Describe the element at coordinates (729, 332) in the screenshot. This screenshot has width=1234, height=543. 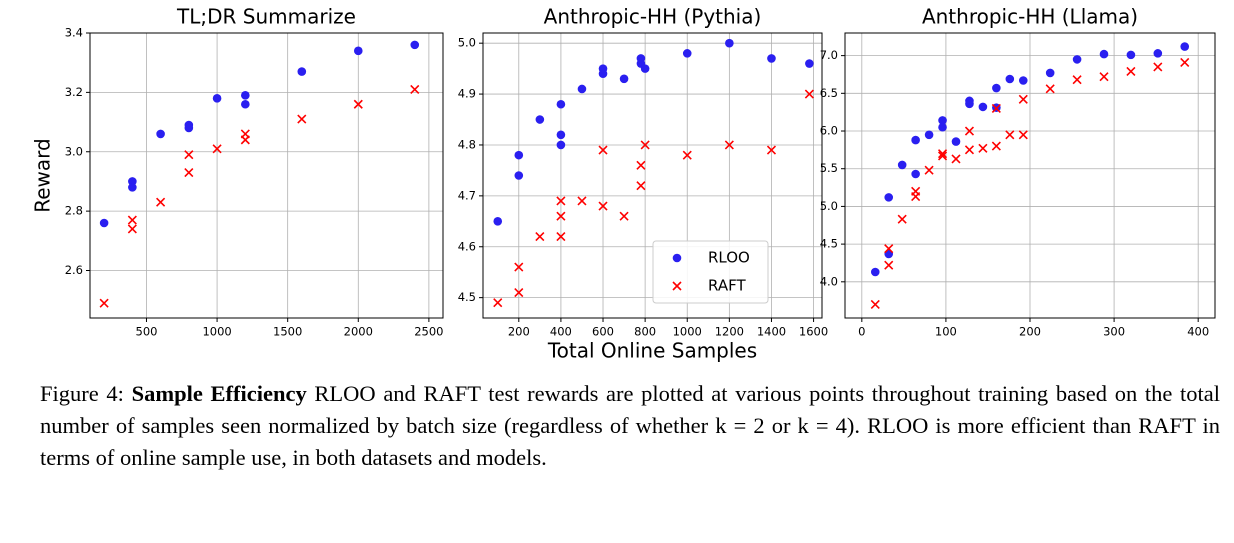
I see `x-tick-label: 1200` at that location.